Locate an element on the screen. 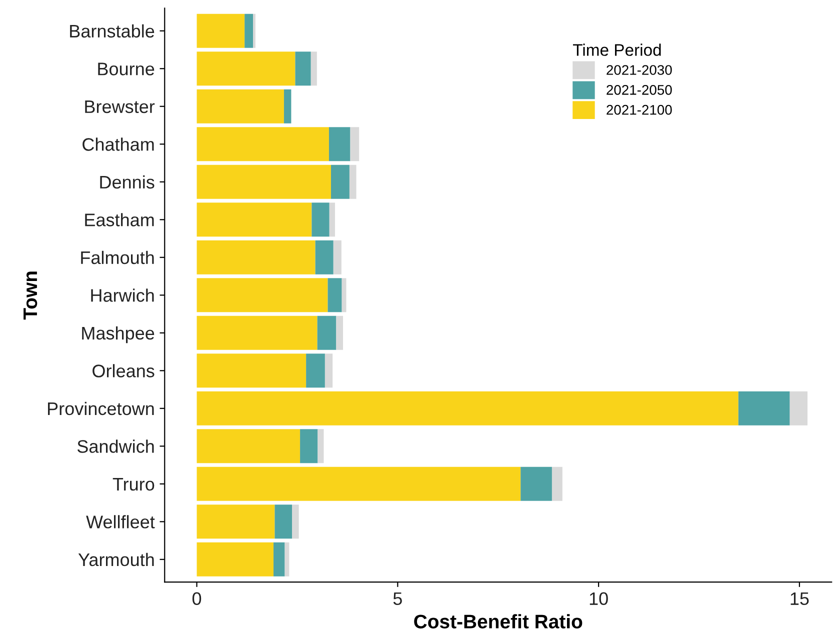 This screenshot has width=840, height=632. y-tick-label: Yarmouth is located at coordinates (116, 559).